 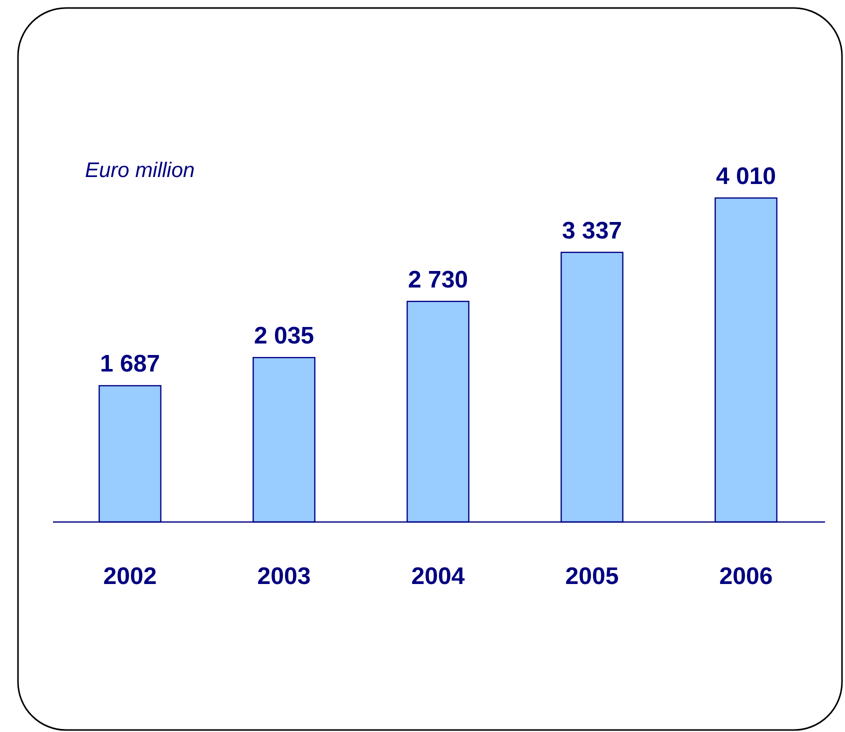 What do you see at coordinates (592, 230) in the screenshot?
I see `data-label: 3 337` at bounding box center [592, 230].